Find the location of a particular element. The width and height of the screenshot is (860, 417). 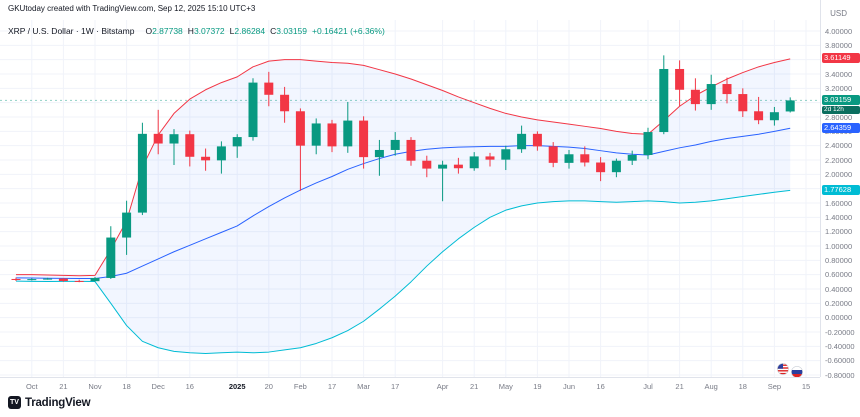

time-tick-label: Jul is located at coordinates (648, 386).